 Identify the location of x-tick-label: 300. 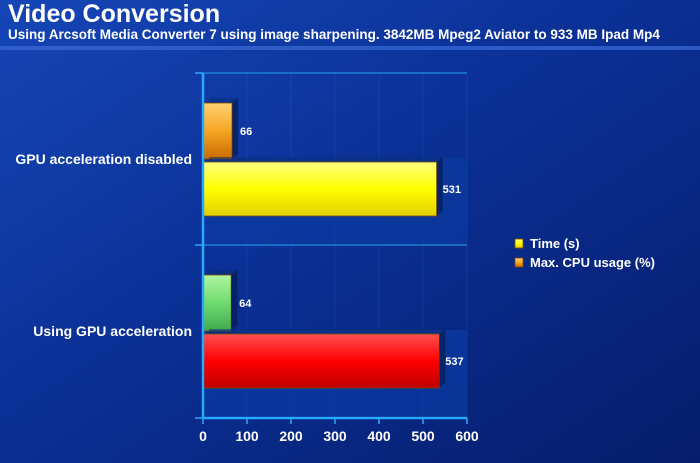
(335, 436).